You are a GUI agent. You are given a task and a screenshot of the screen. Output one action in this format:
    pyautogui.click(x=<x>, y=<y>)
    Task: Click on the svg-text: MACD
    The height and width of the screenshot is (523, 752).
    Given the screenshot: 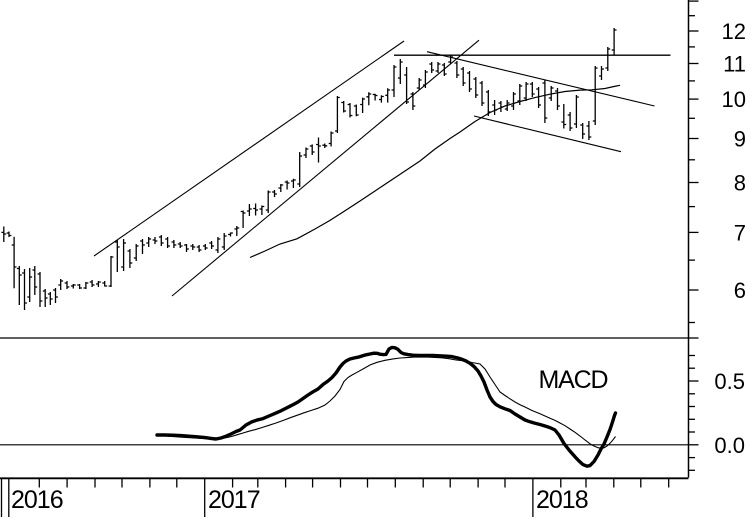 What is the action you would take?
    pyautogui.click(x=573, y=380)
    